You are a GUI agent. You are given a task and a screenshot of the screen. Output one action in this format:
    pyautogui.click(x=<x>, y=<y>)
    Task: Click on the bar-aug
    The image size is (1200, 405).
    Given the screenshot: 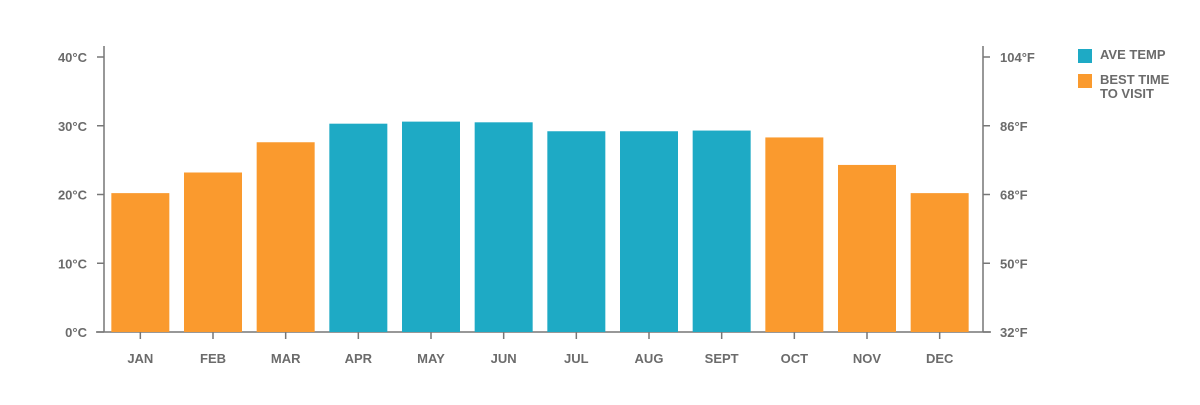 What is the action you would take?
    pyautogui.click(x=649, y=231)
    